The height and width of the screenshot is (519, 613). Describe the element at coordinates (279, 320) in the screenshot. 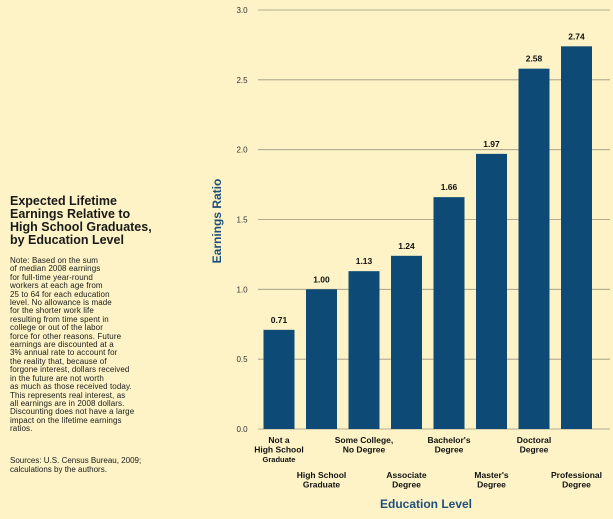

I see `data-label: 0.71` at that location.